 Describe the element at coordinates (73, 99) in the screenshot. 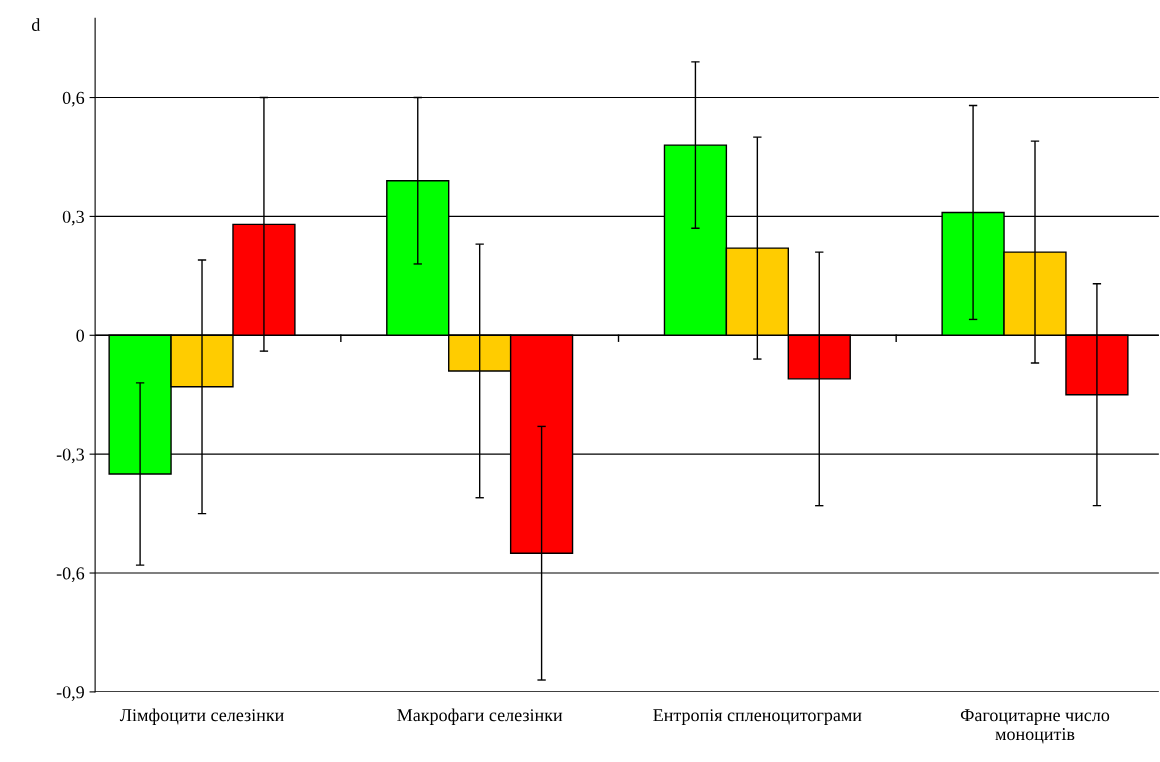

I see `y-tick-label: 0,6` at that location.